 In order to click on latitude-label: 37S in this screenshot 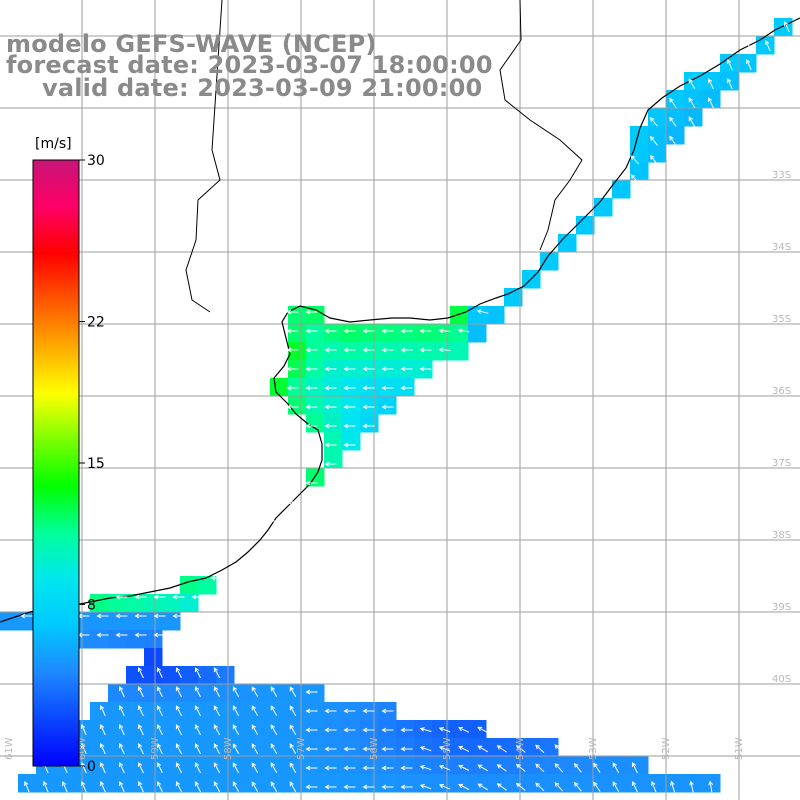, I will do `click(781, 463)`.